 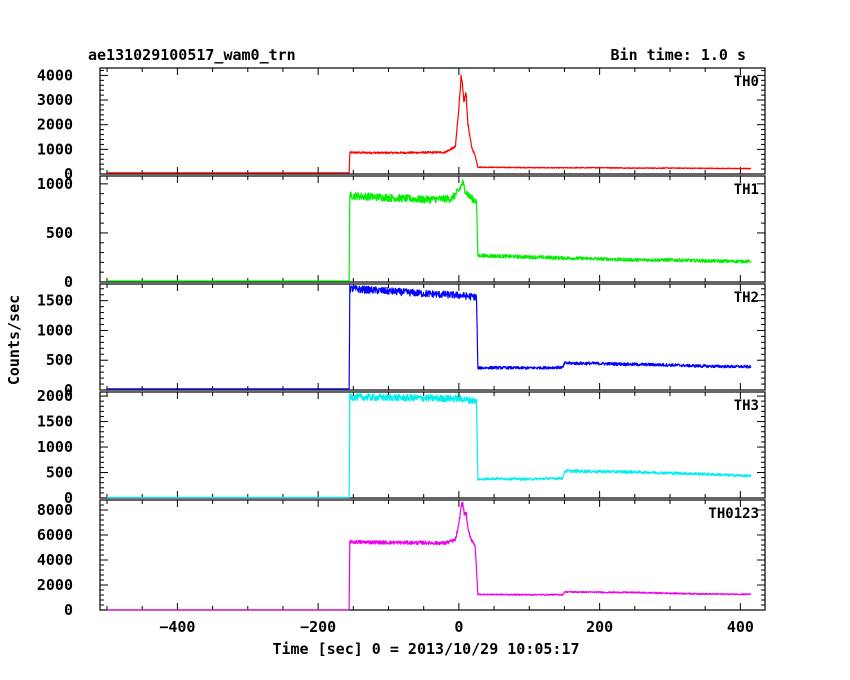 I want to click on x-tick-label: 0, so click(x=458, y=627).